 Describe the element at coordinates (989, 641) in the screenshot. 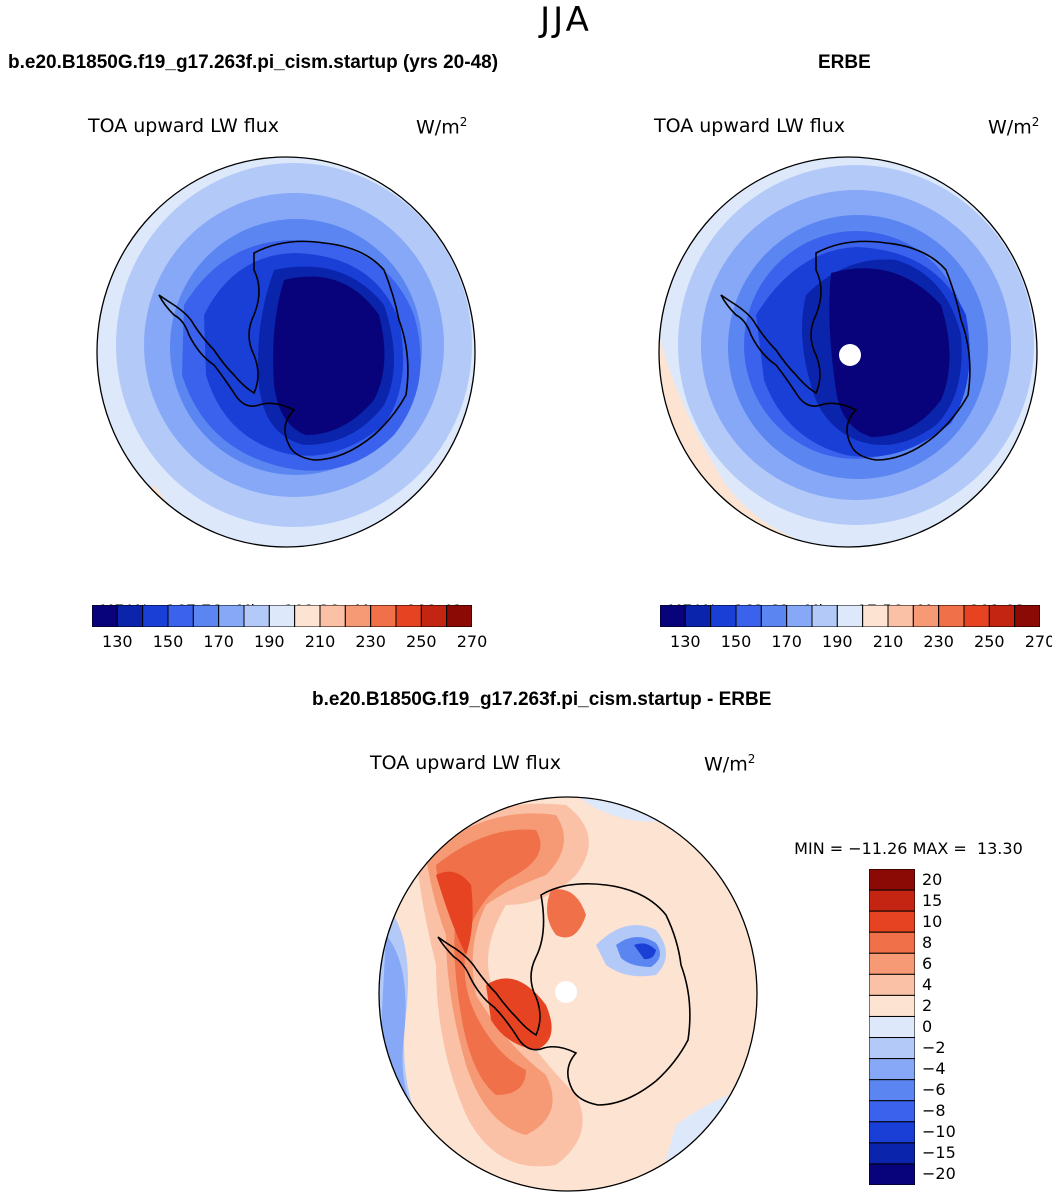

I see `right-colorbar-tick-label: 250` at that location.